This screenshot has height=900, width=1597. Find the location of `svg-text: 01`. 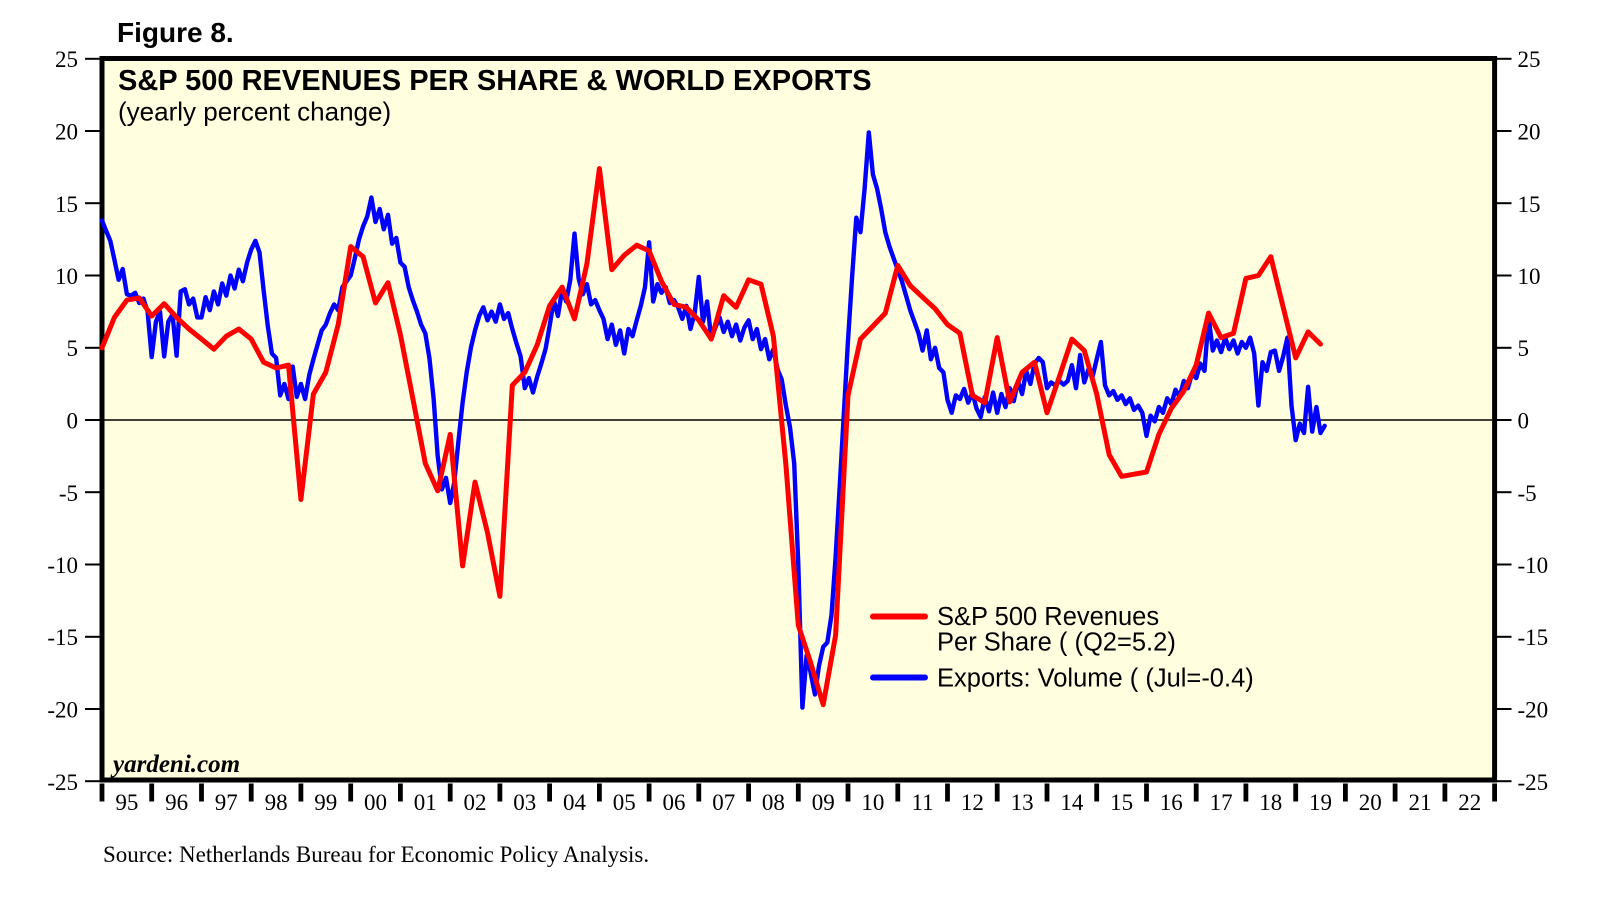

svg-text: 01 is located at coordinates (425, 802).